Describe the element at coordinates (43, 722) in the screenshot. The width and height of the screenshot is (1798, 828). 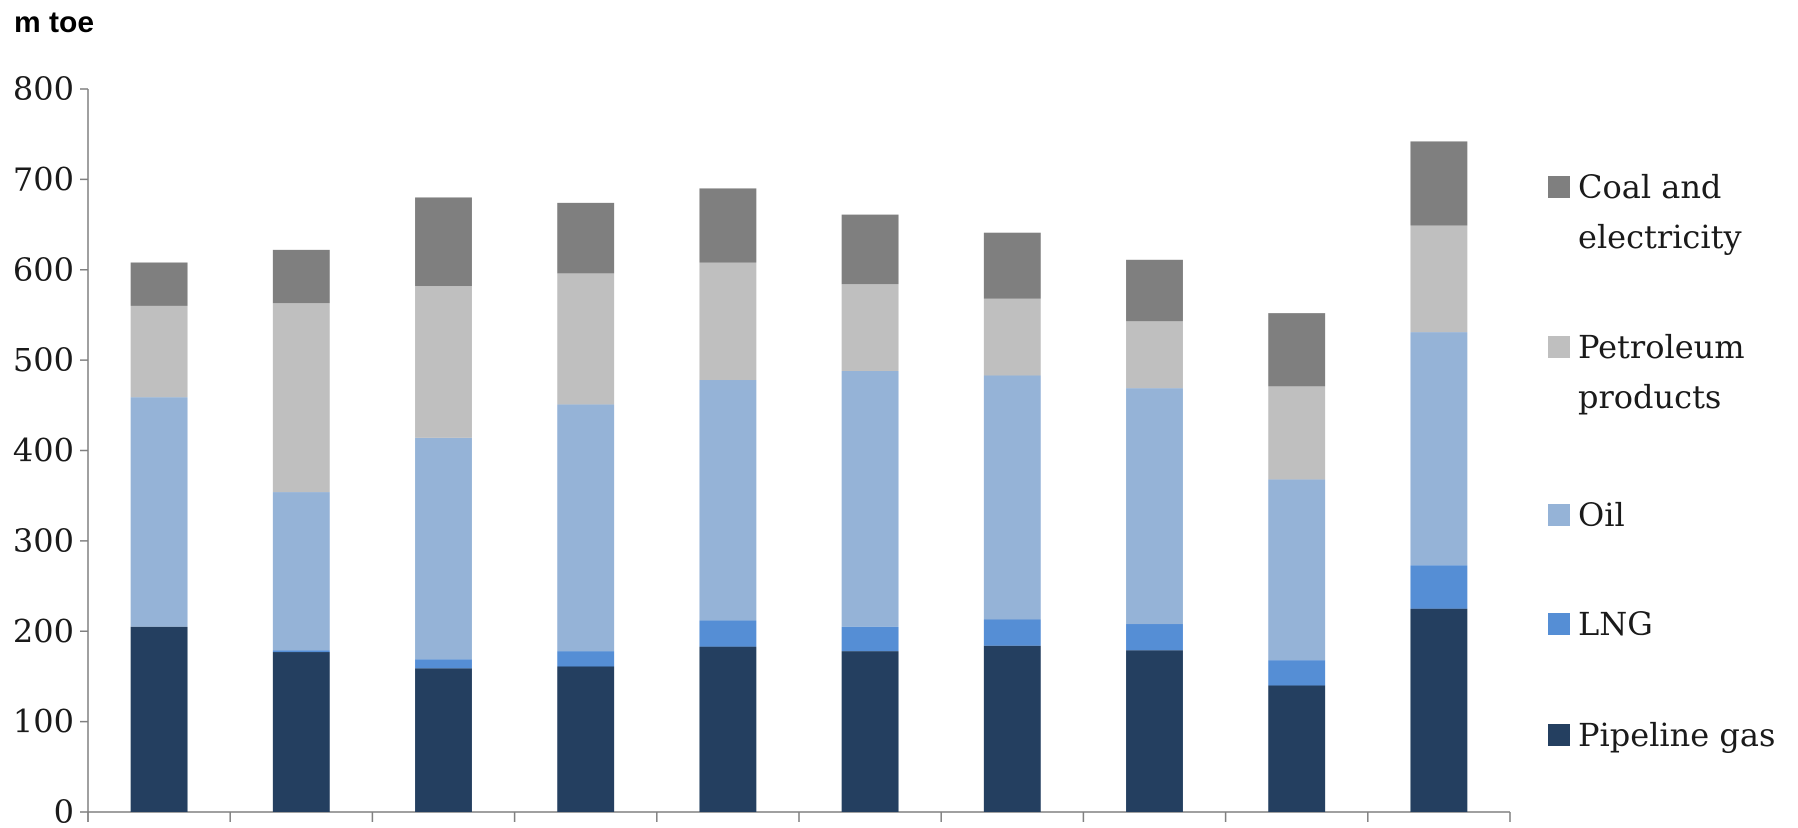
I see `y-tick-label: 100` at that location.